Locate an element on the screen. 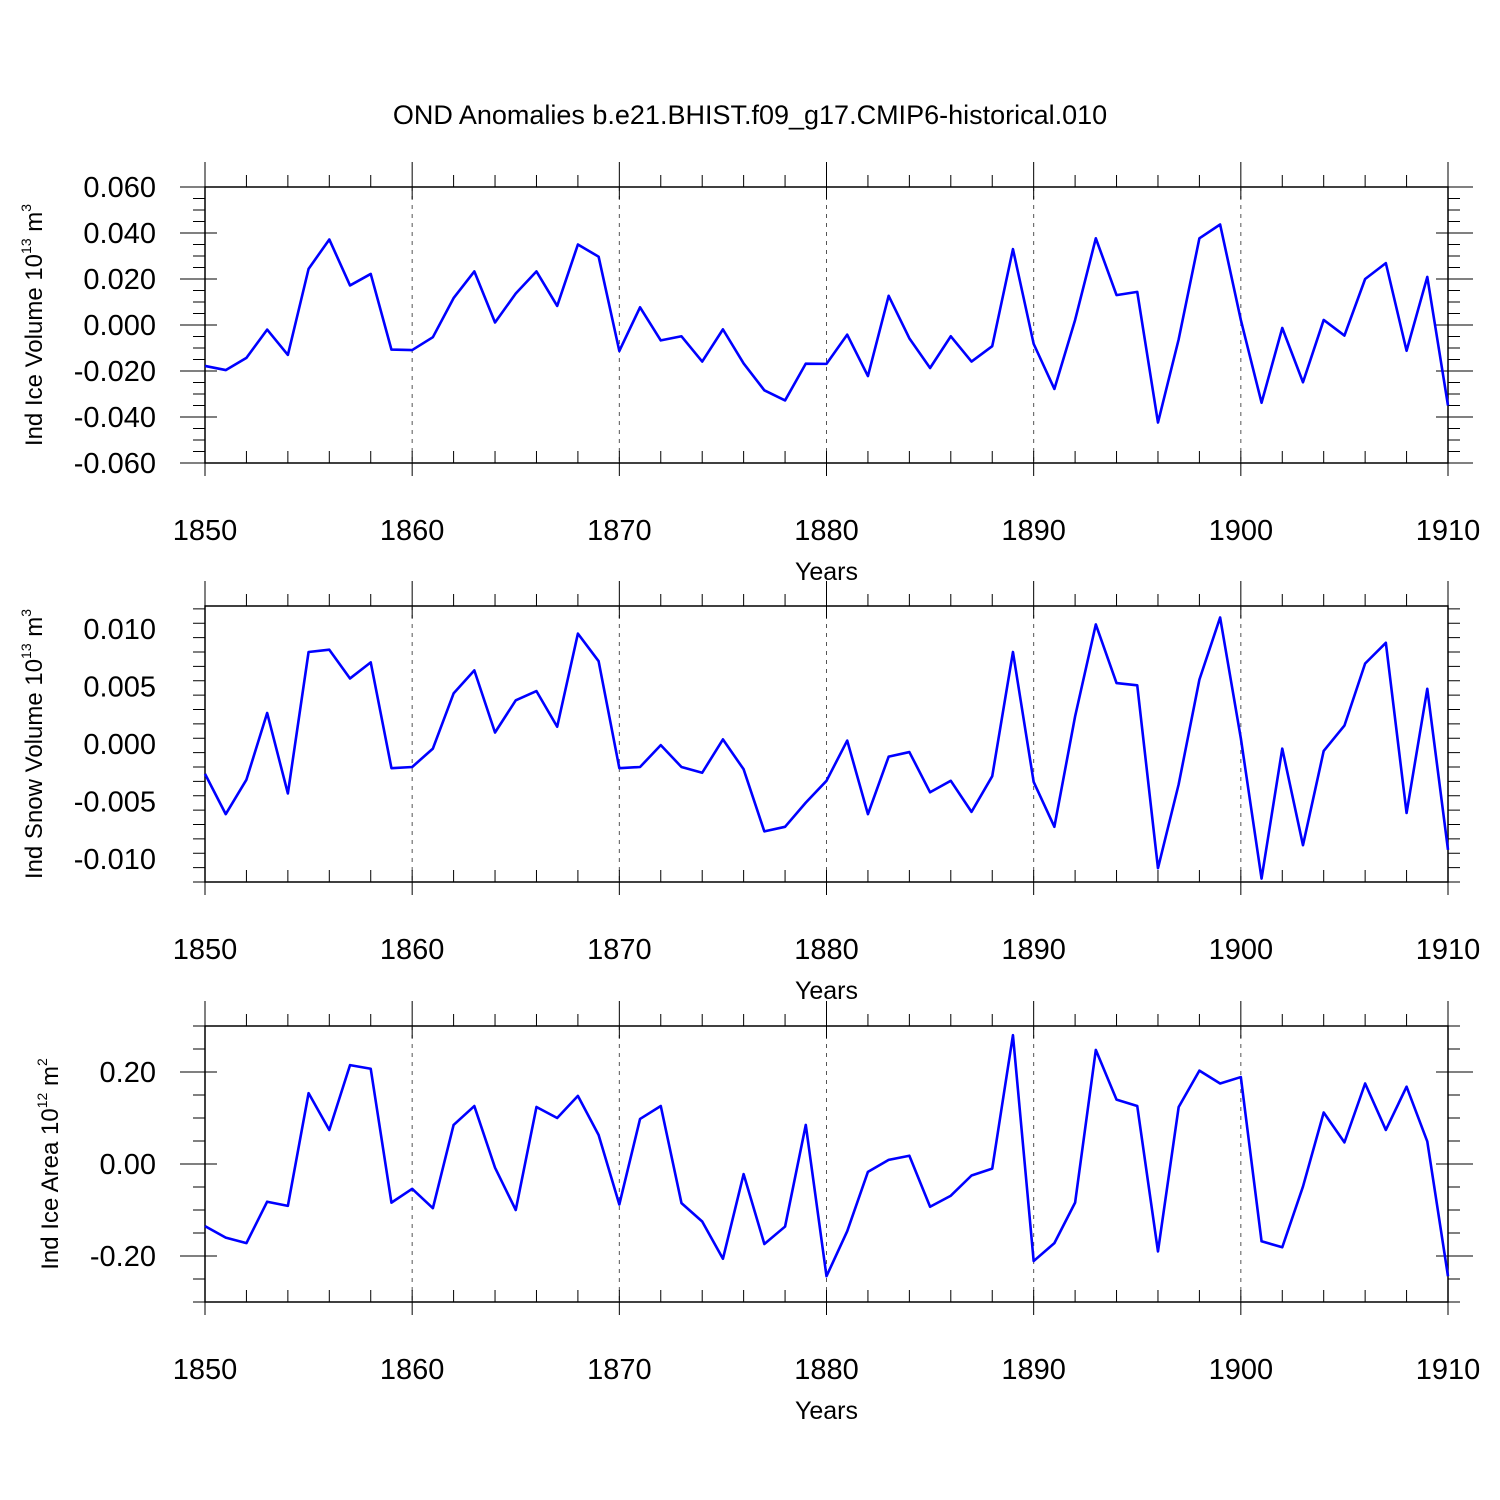 This screenshot has width=1500, height=1500. series-line-snow-volume is located at coordinates (826, 748).